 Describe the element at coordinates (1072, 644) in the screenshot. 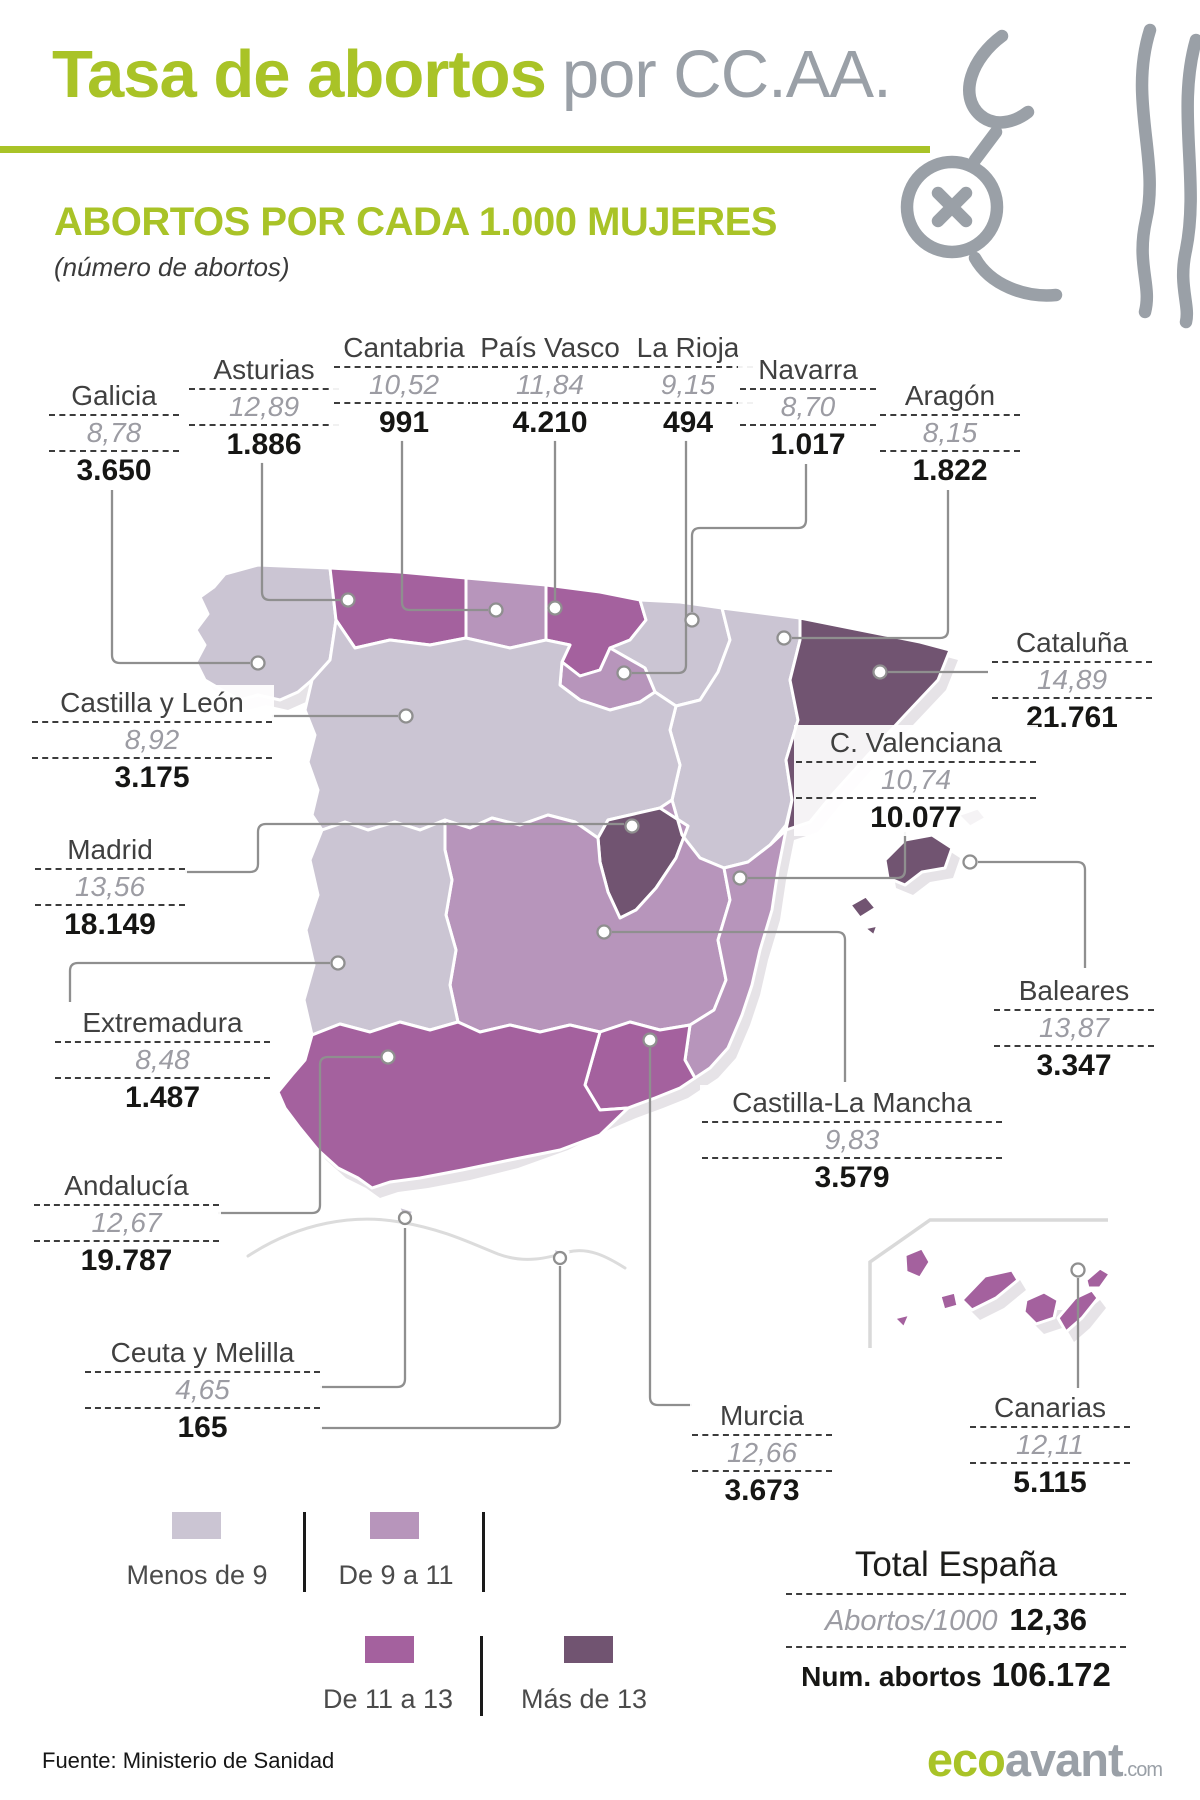

I see `region-name: Cataluña` at that location.